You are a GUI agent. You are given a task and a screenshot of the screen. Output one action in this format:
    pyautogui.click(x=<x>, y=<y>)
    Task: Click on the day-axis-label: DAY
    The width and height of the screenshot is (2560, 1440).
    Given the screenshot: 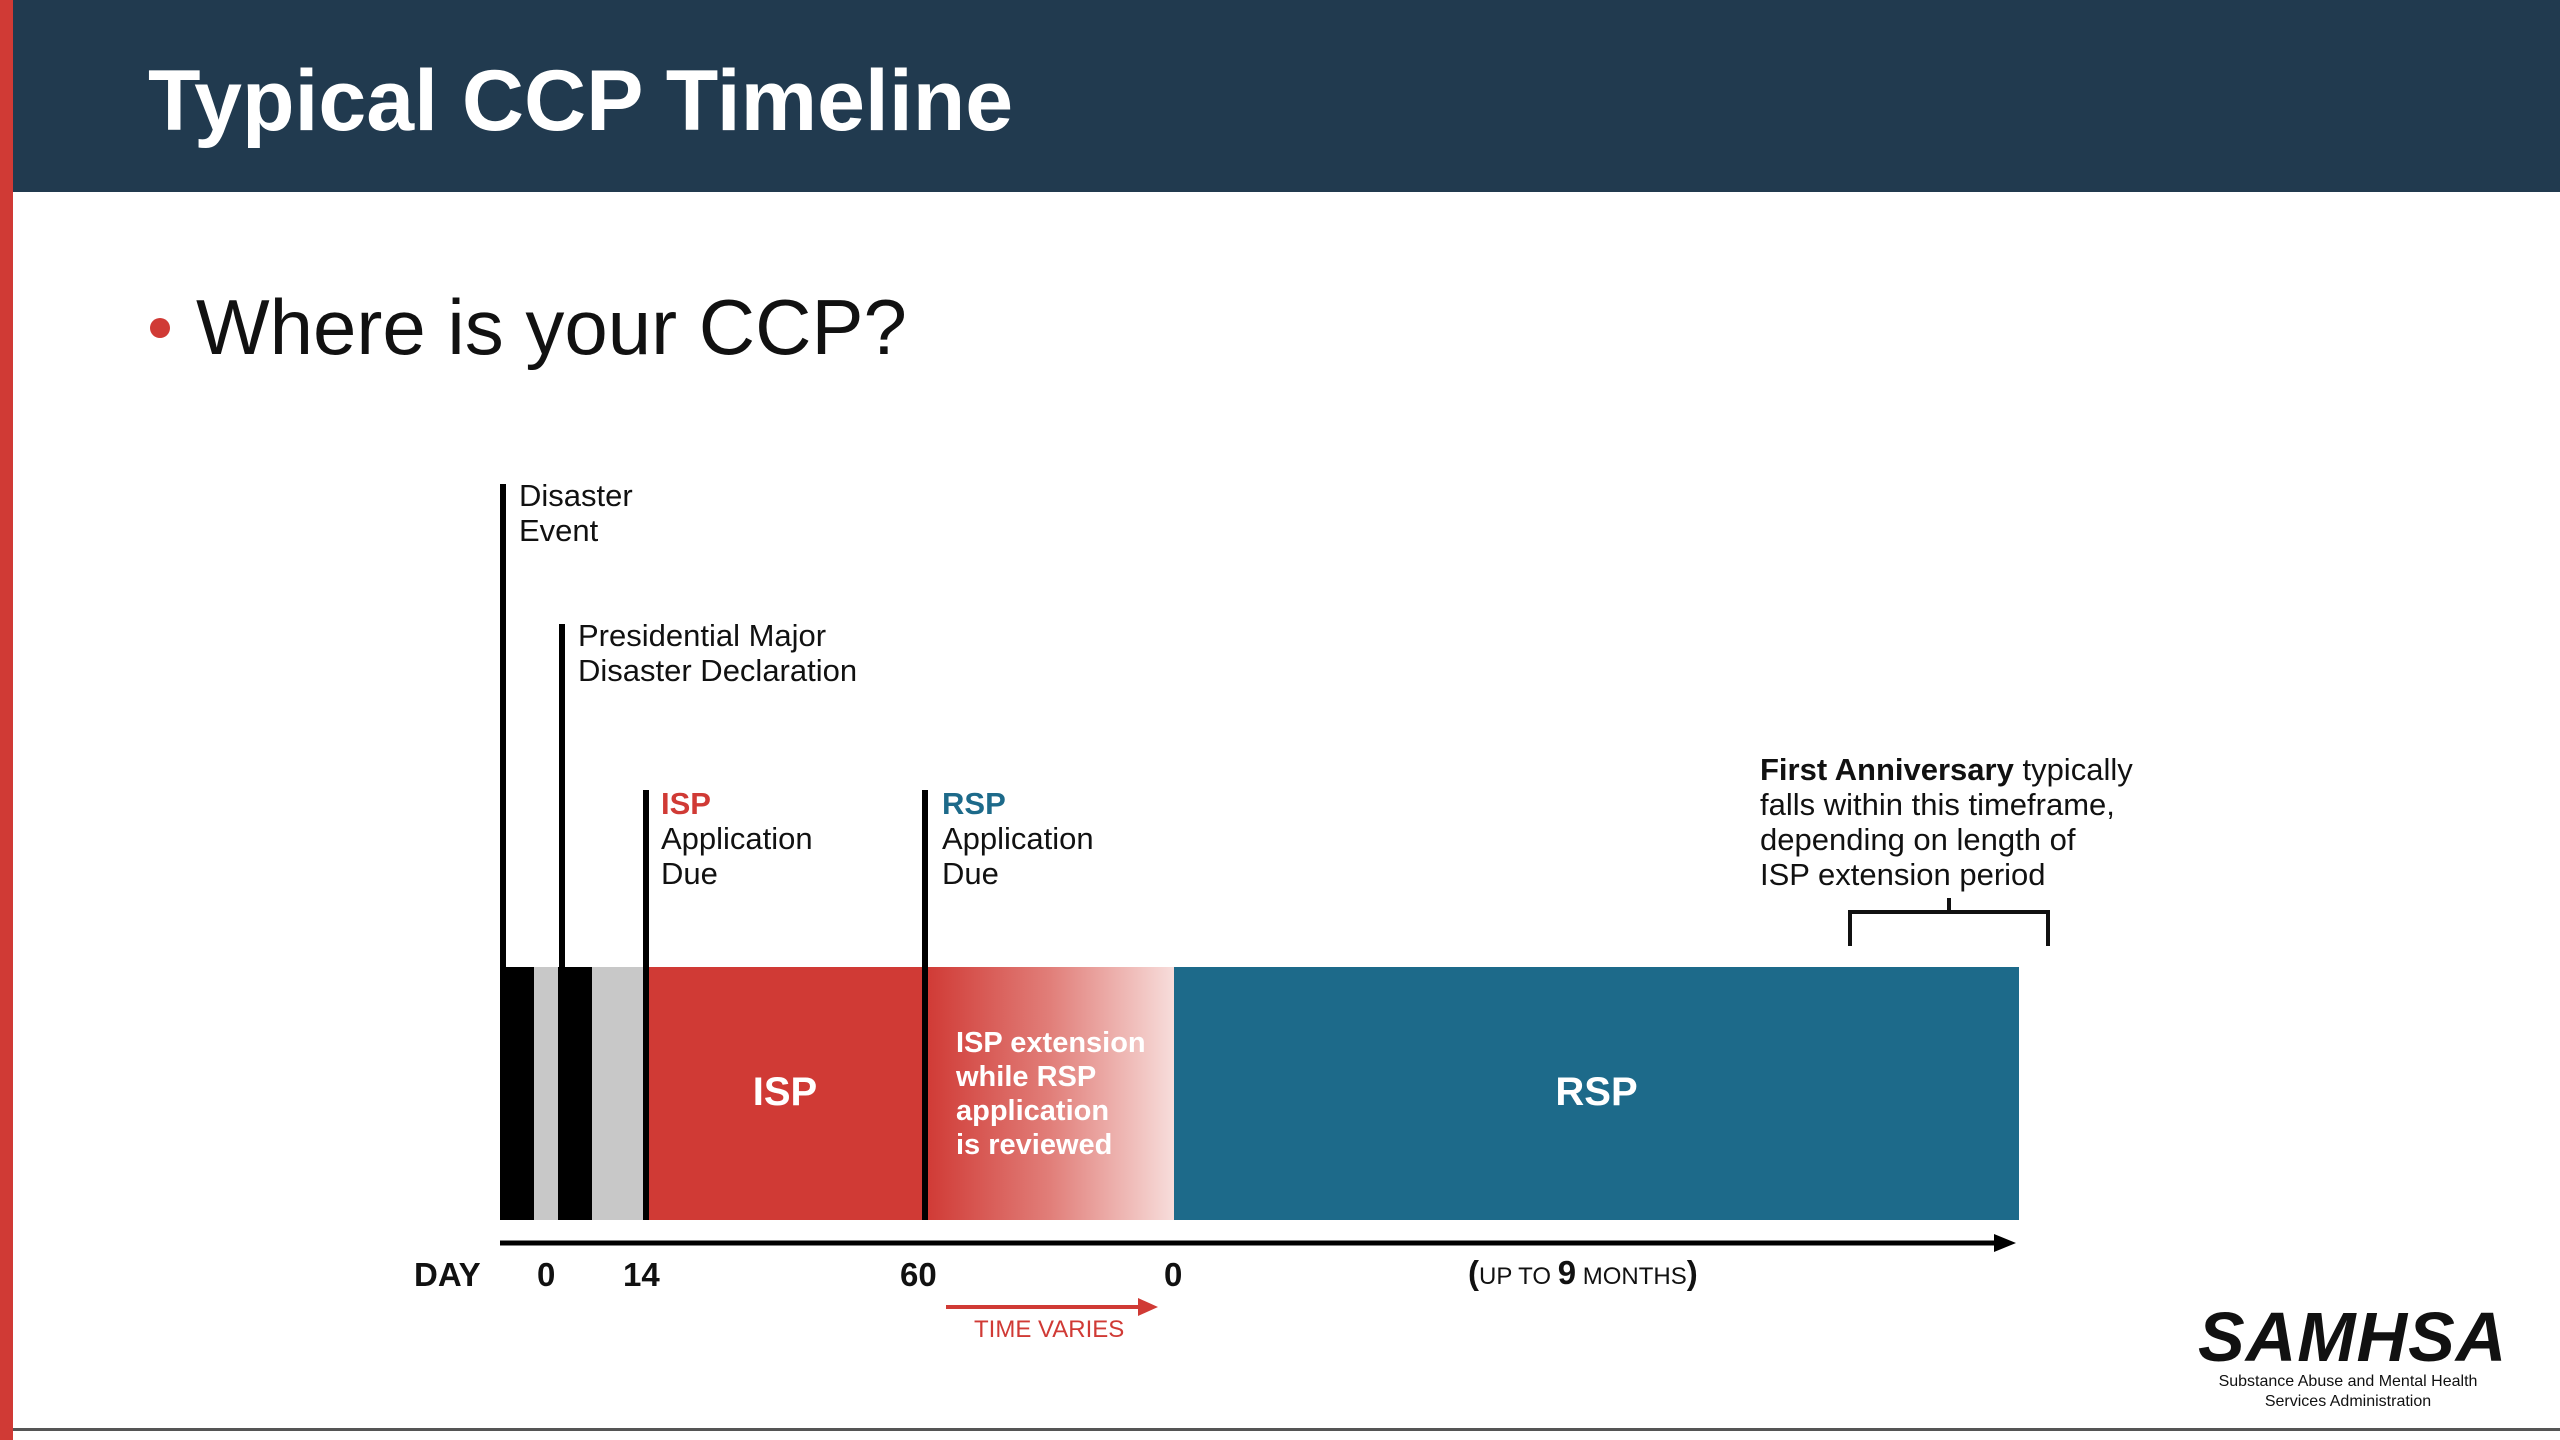 What is the action you would take?
    pyautogui.click(x=447, y=1274)
    